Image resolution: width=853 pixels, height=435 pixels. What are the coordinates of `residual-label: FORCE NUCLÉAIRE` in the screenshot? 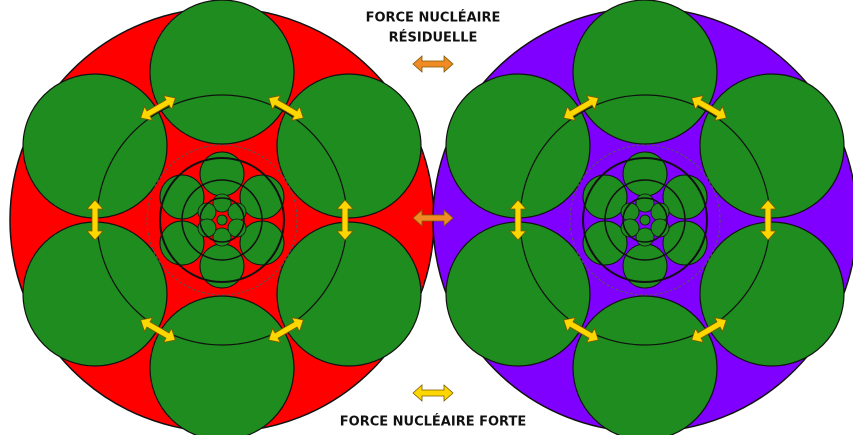 It's located at (433, 18).